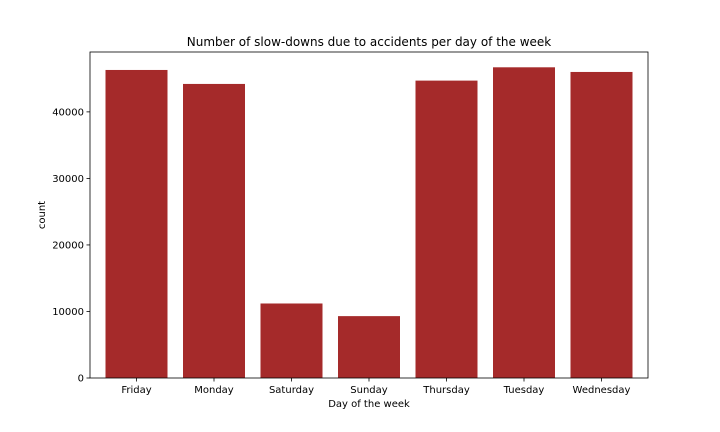 This screenshot has width=720, height=432. I want to click on y-axis-title: count, so click(42, 215).